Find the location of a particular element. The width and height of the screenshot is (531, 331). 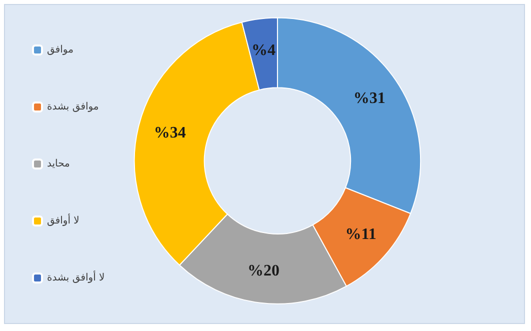

legend-label: لا أوافق بشدة is located at coordinates (76, 277).